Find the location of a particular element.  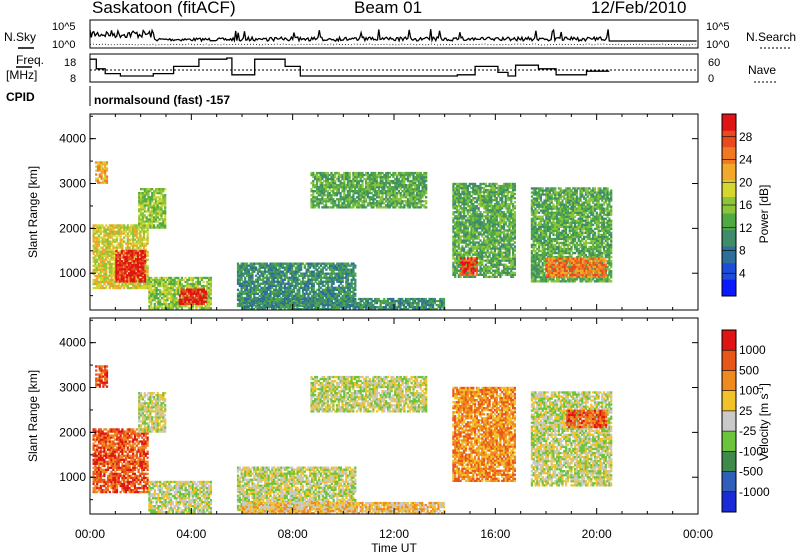

nsky-tick-low: 10^0 is located at coordinates (64, 45).